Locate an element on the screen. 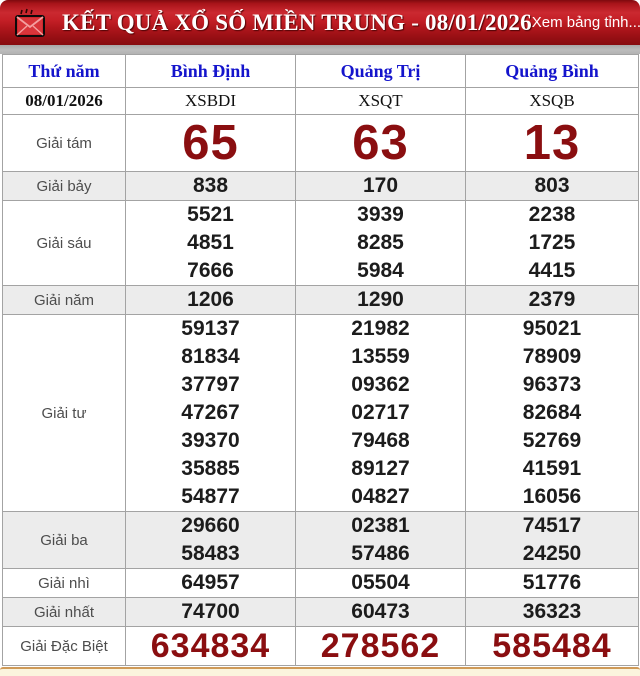  prize-number: 58483 is located at coordinates (210, 553).